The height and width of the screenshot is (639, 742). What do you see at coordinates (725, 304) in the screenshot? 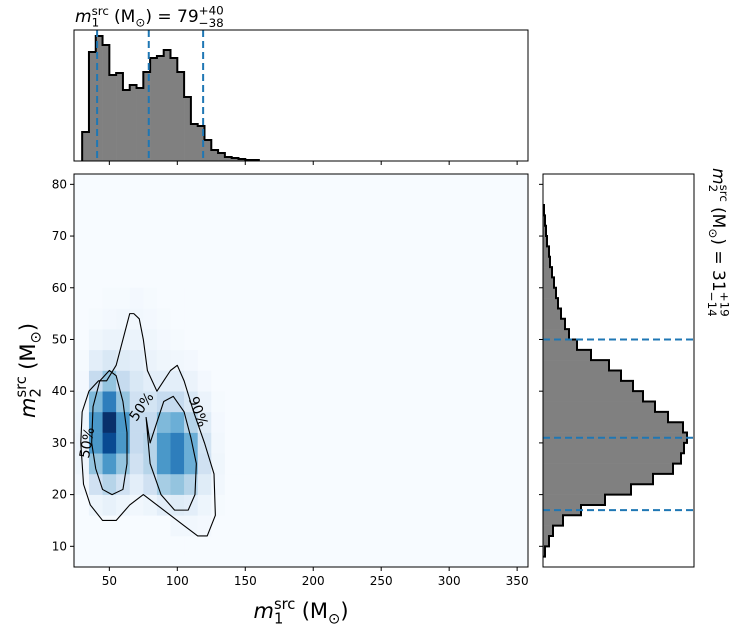
I see `panel-title-part: +19` at bounding box center [725, 304].